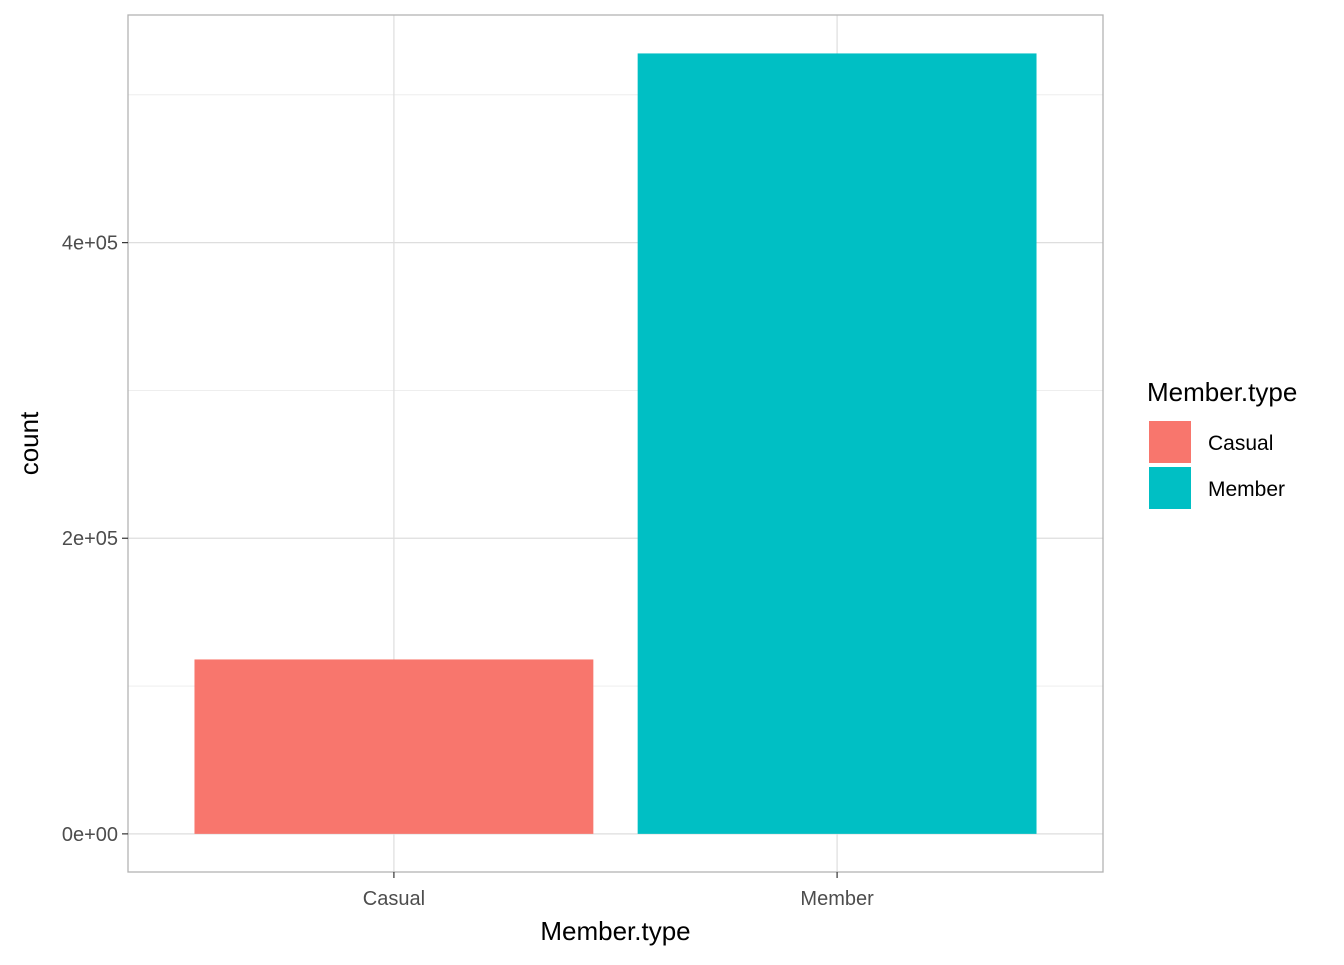 The width and height of the screenshot is (1344, 965). Describe the element at coordinates (29, 443) in the screenshot. I see `y-axis-title: count` at that location.